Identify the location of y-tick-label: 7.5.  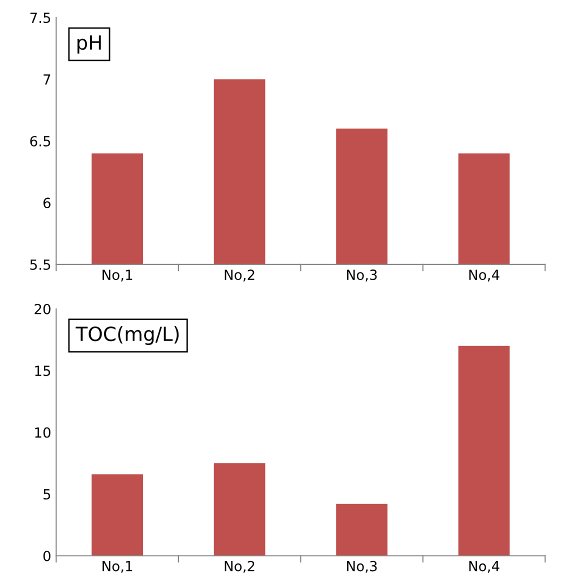
(40, 18).